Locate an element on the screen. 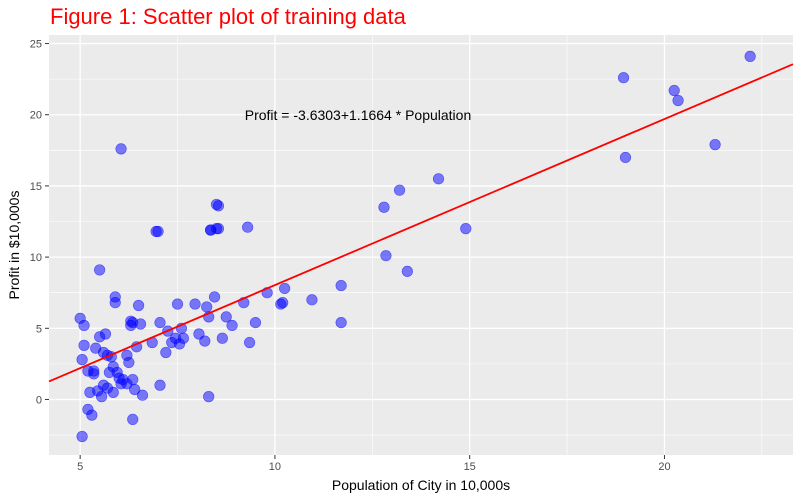 The image size is (800, 500). y-axis-ticks: 0 5 10 15 20 25 is located at coordinates (39, 222).